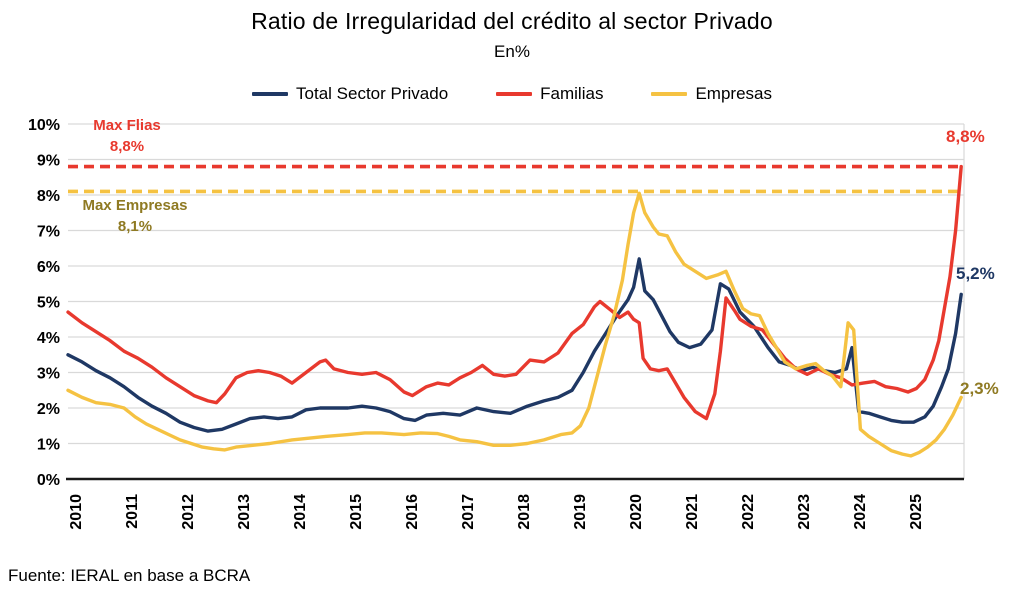 This screenshot has height=607, width=1024. I want to click on total-end-value-label: 5,2%, so click(975, 273).